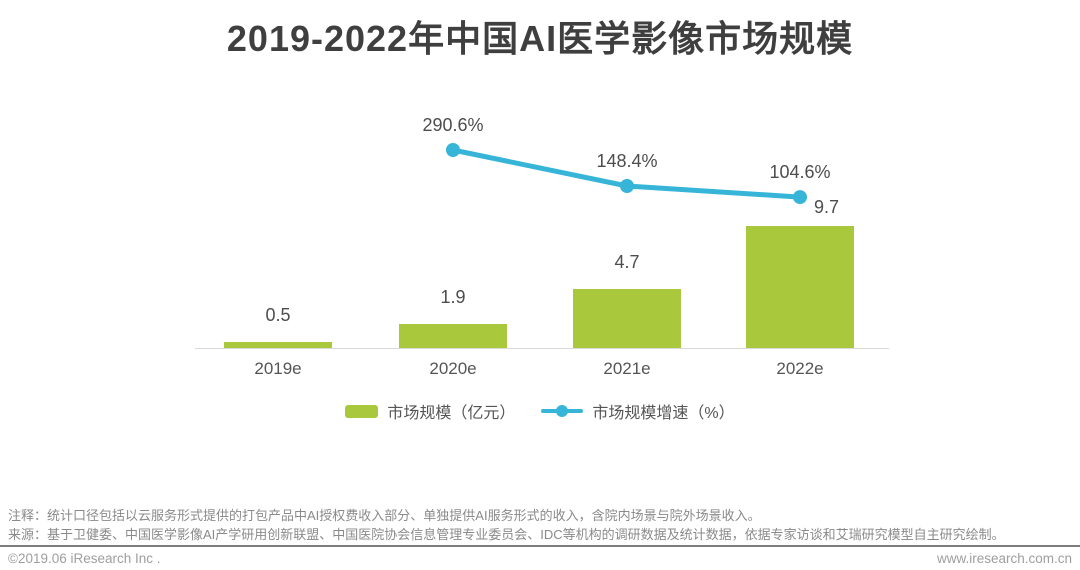 The image size is (1080, 570). What do you see at coordinates (278, 314) in the screenshot?
I see `bar-value-label: 0.5` at bounding box center [278, 314].